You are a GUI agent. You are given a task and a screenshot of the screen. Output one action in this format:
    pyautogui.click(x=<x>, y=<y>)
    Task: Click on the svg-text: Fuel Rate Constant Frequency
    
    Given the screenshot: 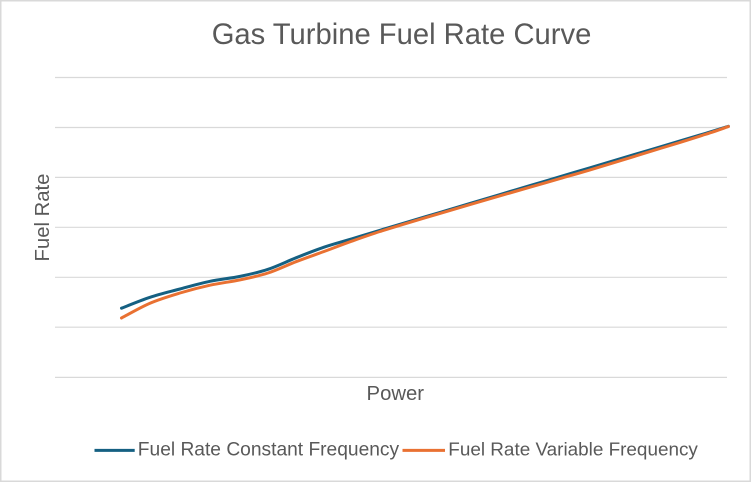 What is the action you would take?
    pyautogui.click(x=269, y=449)
    